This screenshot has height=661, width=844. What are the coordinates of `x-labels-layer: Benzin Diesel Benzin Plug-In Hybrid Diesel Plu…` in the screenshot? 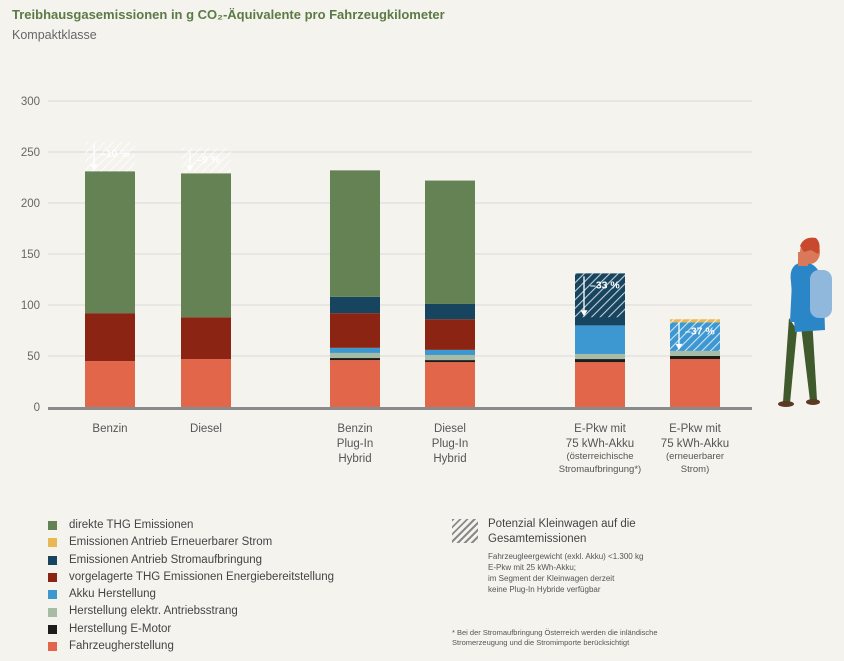 It's located at (410, 449).